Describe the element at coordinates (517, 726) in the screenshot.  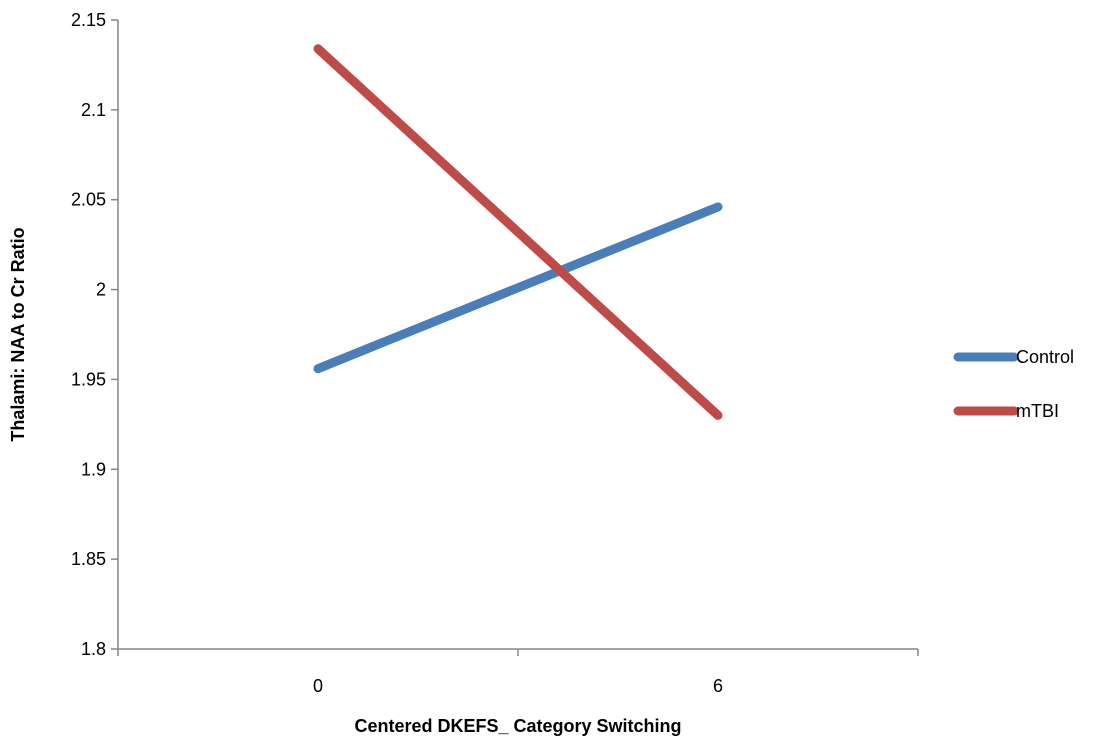
I see `x-axis-title: Centered DKEFS_ Category Switching` at that location.